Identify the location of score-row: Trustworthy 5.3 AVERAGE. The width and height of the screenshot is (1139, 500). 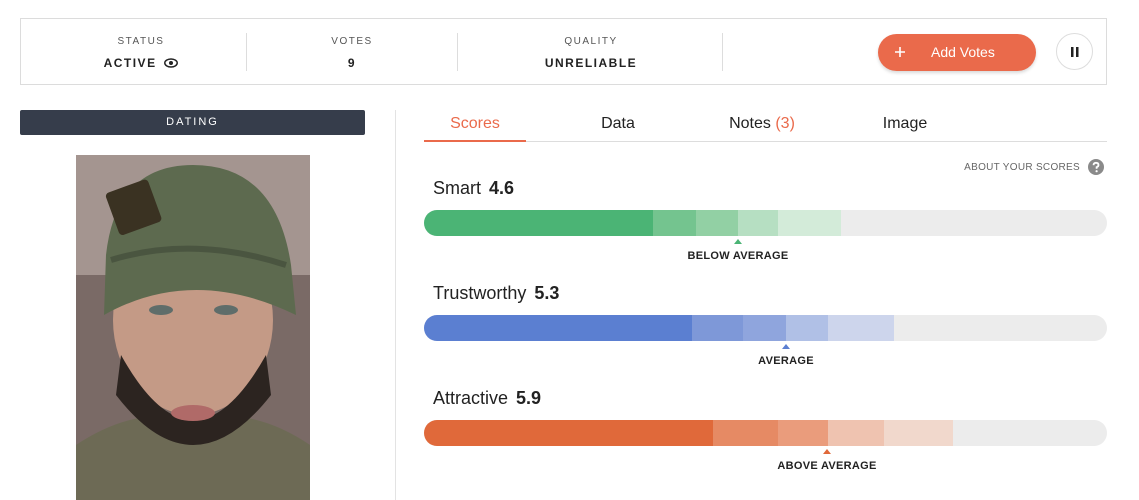
(765, 333).